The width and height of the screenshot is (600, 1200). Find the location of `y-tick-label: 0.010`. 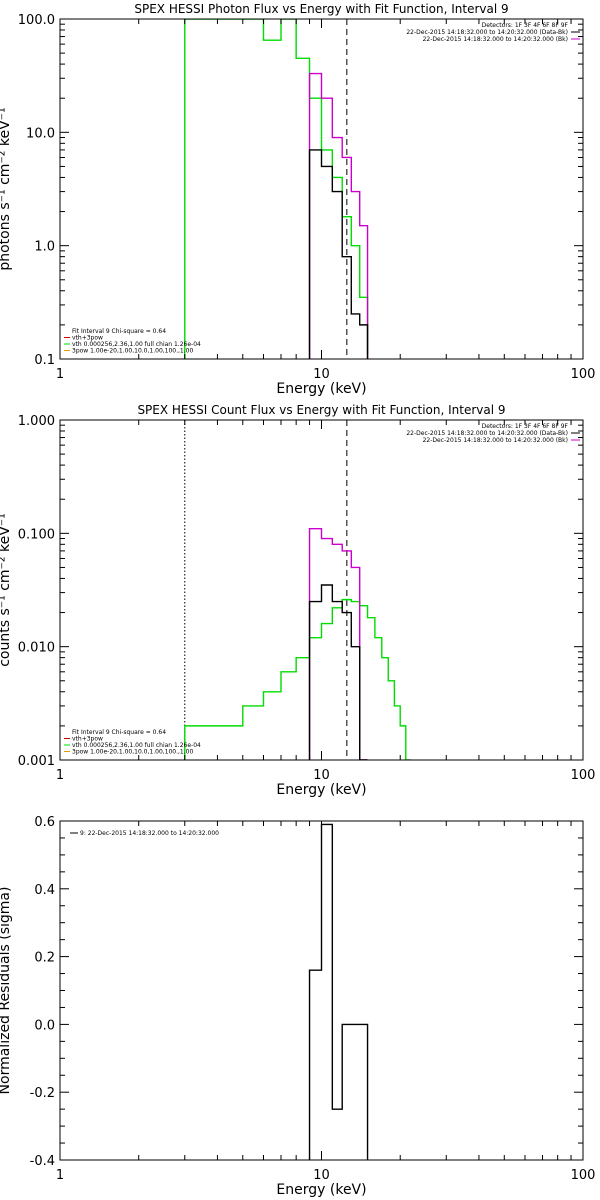

y-tick-label: 0.010 is located at coordinates (36, 648).